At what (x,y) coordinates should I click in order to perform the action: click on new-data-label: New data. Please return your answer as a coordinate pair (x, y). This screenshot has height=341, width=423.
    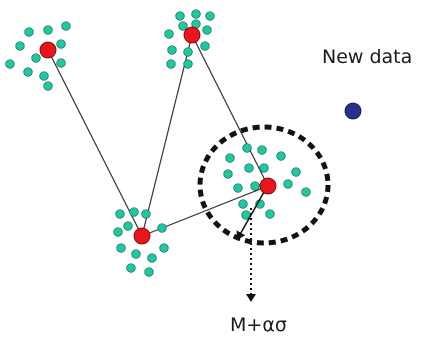
    Looking at the image, I should click on (367, 57).